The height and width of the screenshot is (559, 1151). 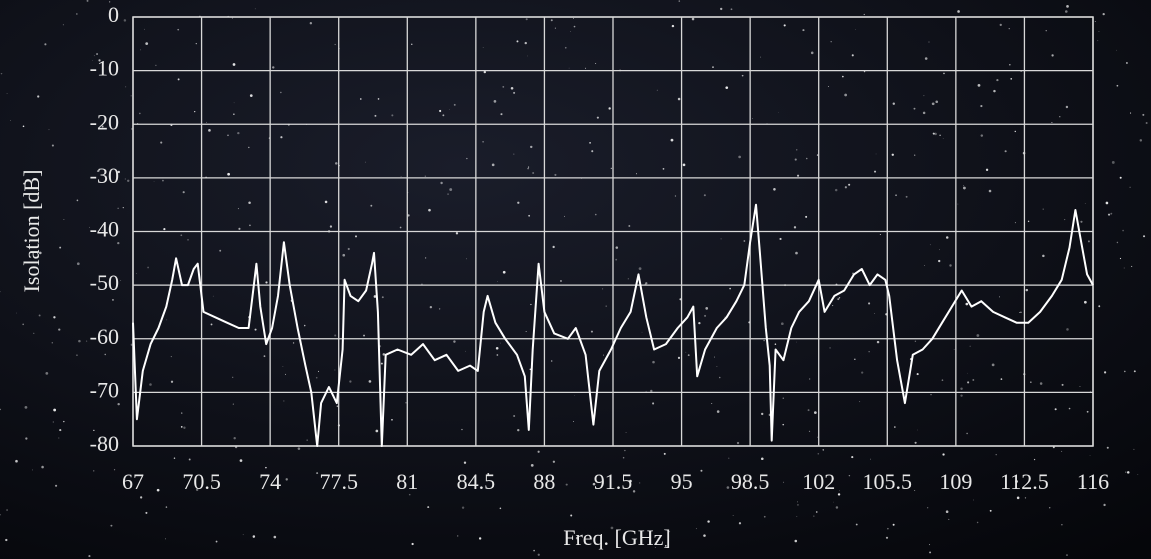 I want to click on x-tick-label: 105.5, so click(x=888, y=481).